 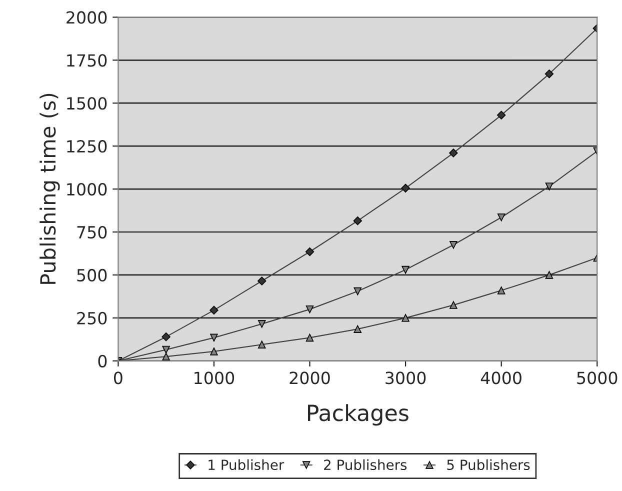 I want to click on y-tick-label: 1000, so click(x=87, y=189).